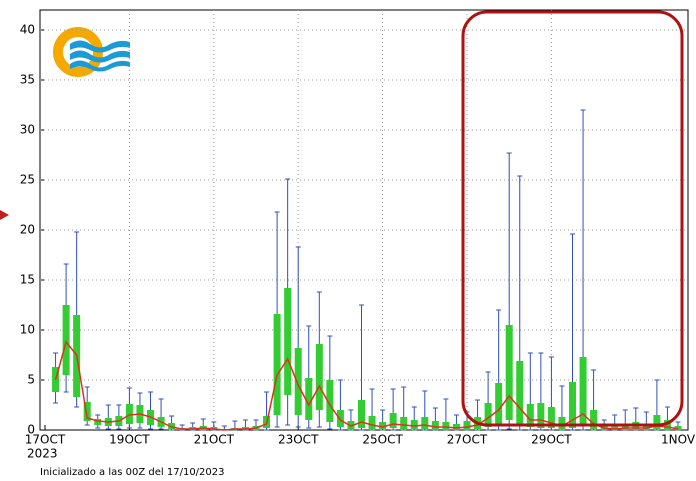 Image resolution: width=696 pixels, height=481 pixels. Describe the element at coordinates (27, 330) in the screenshot. I see `y-tick-label: 10` at that location.